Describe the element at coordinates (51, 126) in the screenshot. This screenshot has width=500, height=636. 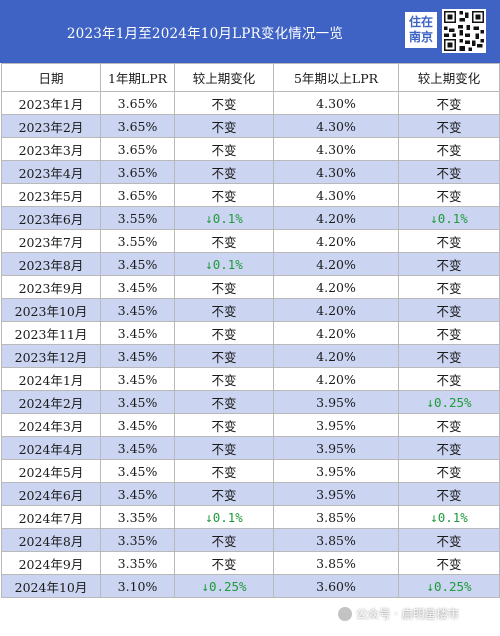
I see `date-cell: 2023年2月` at that location.